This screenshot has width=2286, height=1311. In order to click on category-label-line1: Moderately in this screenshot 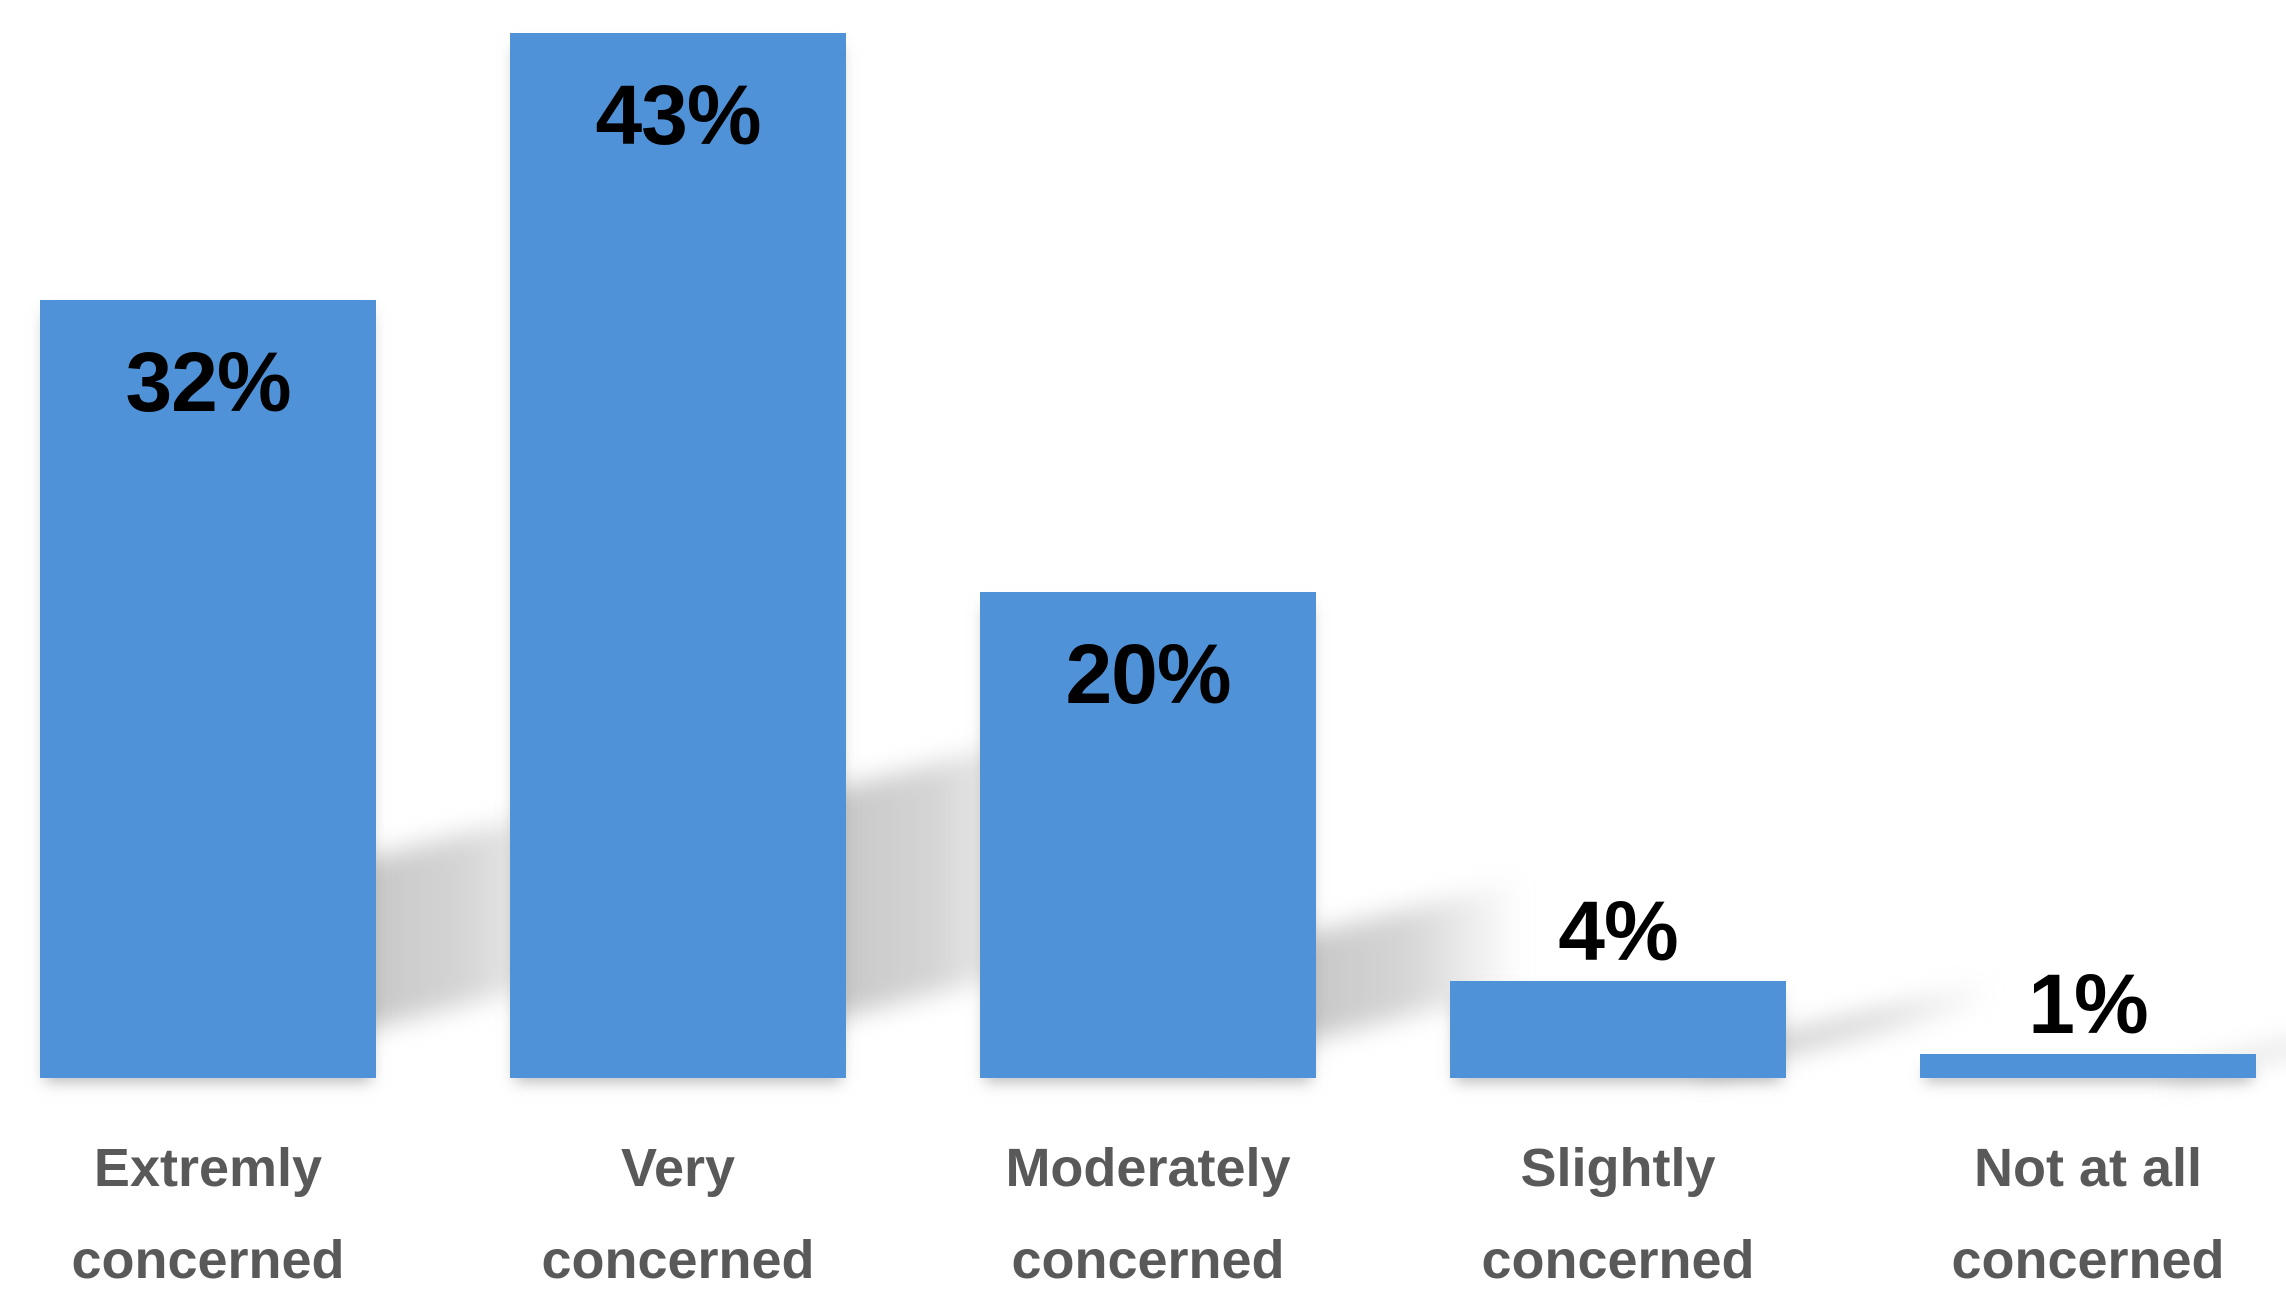, I will do `click(1148, 1168)`.